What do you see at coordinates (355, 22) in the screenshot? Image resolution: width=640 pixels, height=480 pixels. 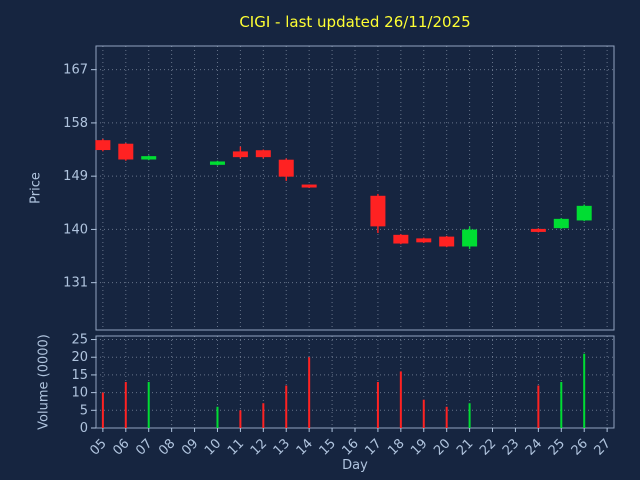 I see `chart-title: CIGI - last updated 26/11/2025` at bounding box center [355, 22].